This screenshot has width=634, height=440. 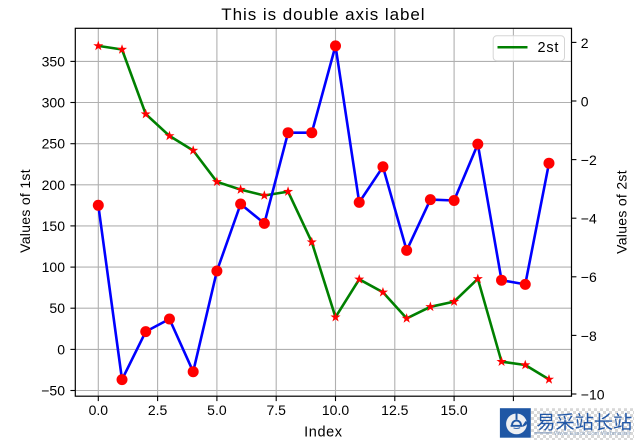 What do you see at coordinates (158, 410) in the screenshot?
I see `svg-text: 2.5` at bounding box center [158, 410].